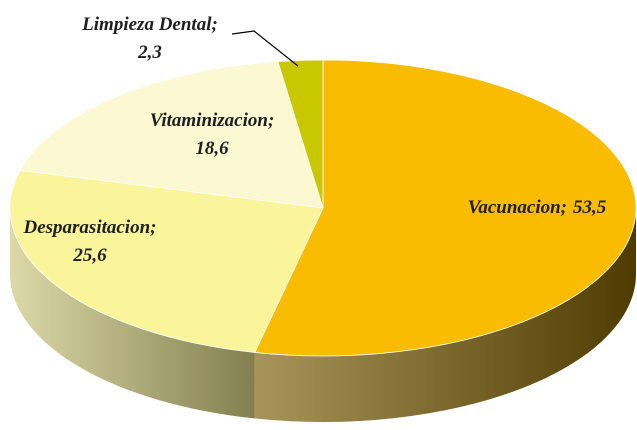 Image resolution: width=637 pixels, height=430 pixels. I want to click on leader-line, so click(265, 48).